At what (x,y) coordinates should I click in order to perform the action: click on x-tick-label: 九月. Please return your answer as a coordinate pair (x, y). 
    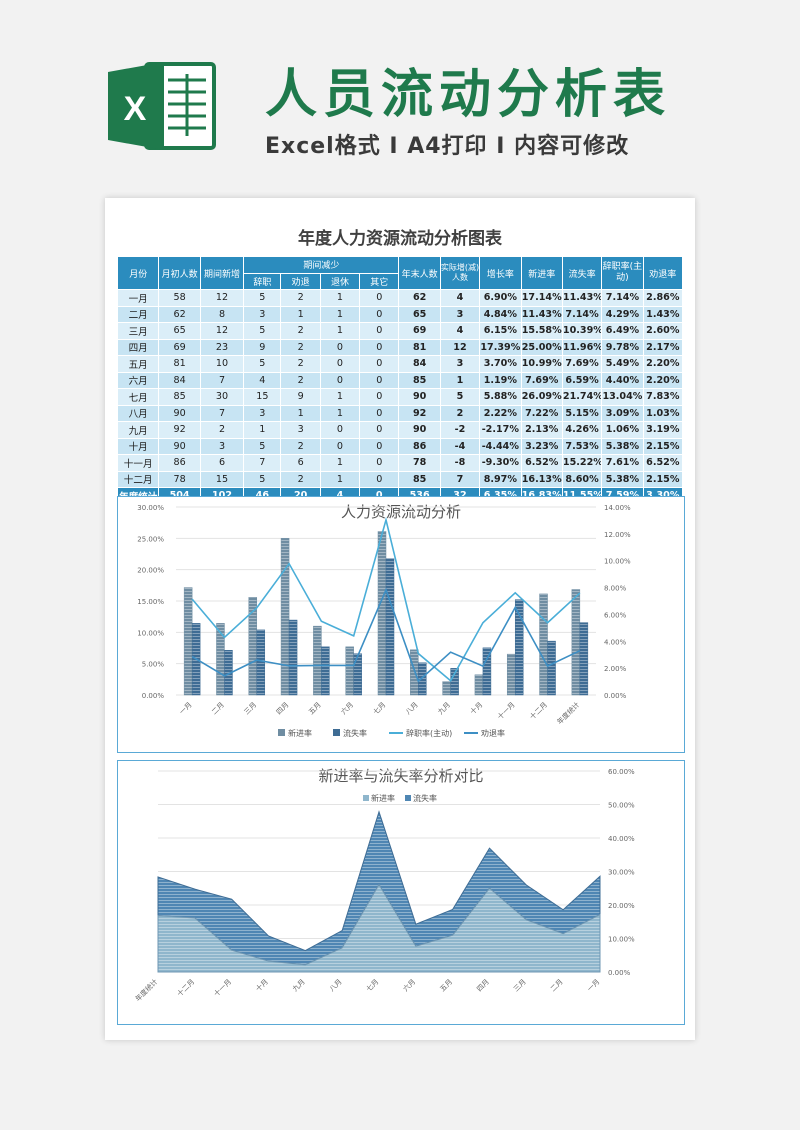
    Looking at the image, I should click on (298, 985).